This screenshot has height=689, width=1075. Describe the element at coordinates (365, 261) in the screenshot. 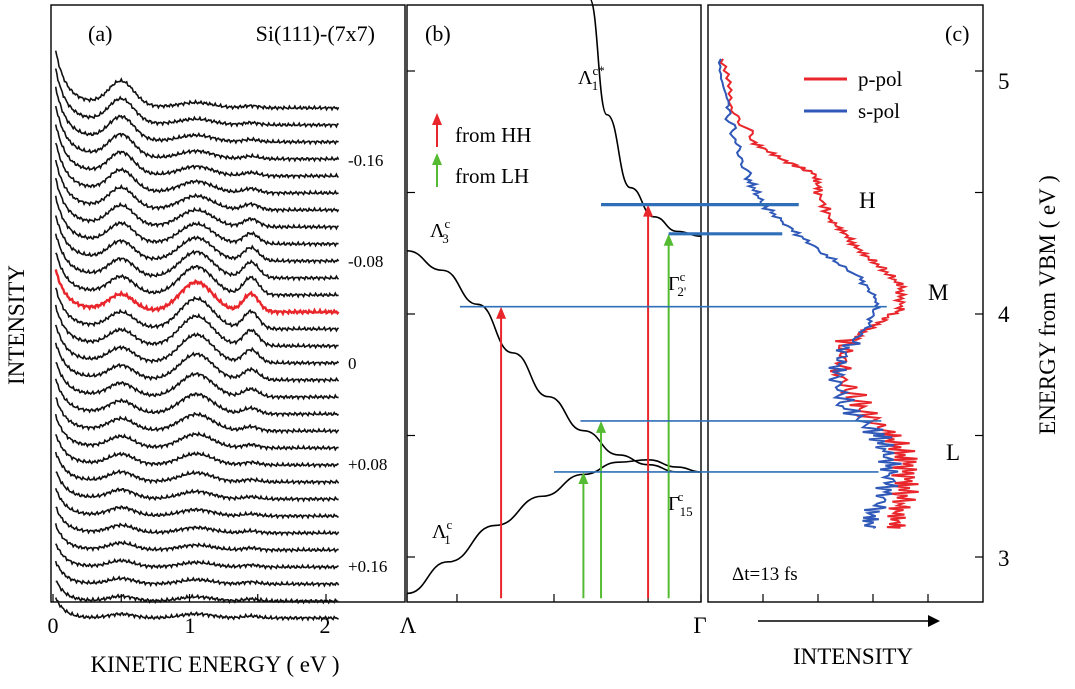

I see `delay-label: -0.08` at that location.